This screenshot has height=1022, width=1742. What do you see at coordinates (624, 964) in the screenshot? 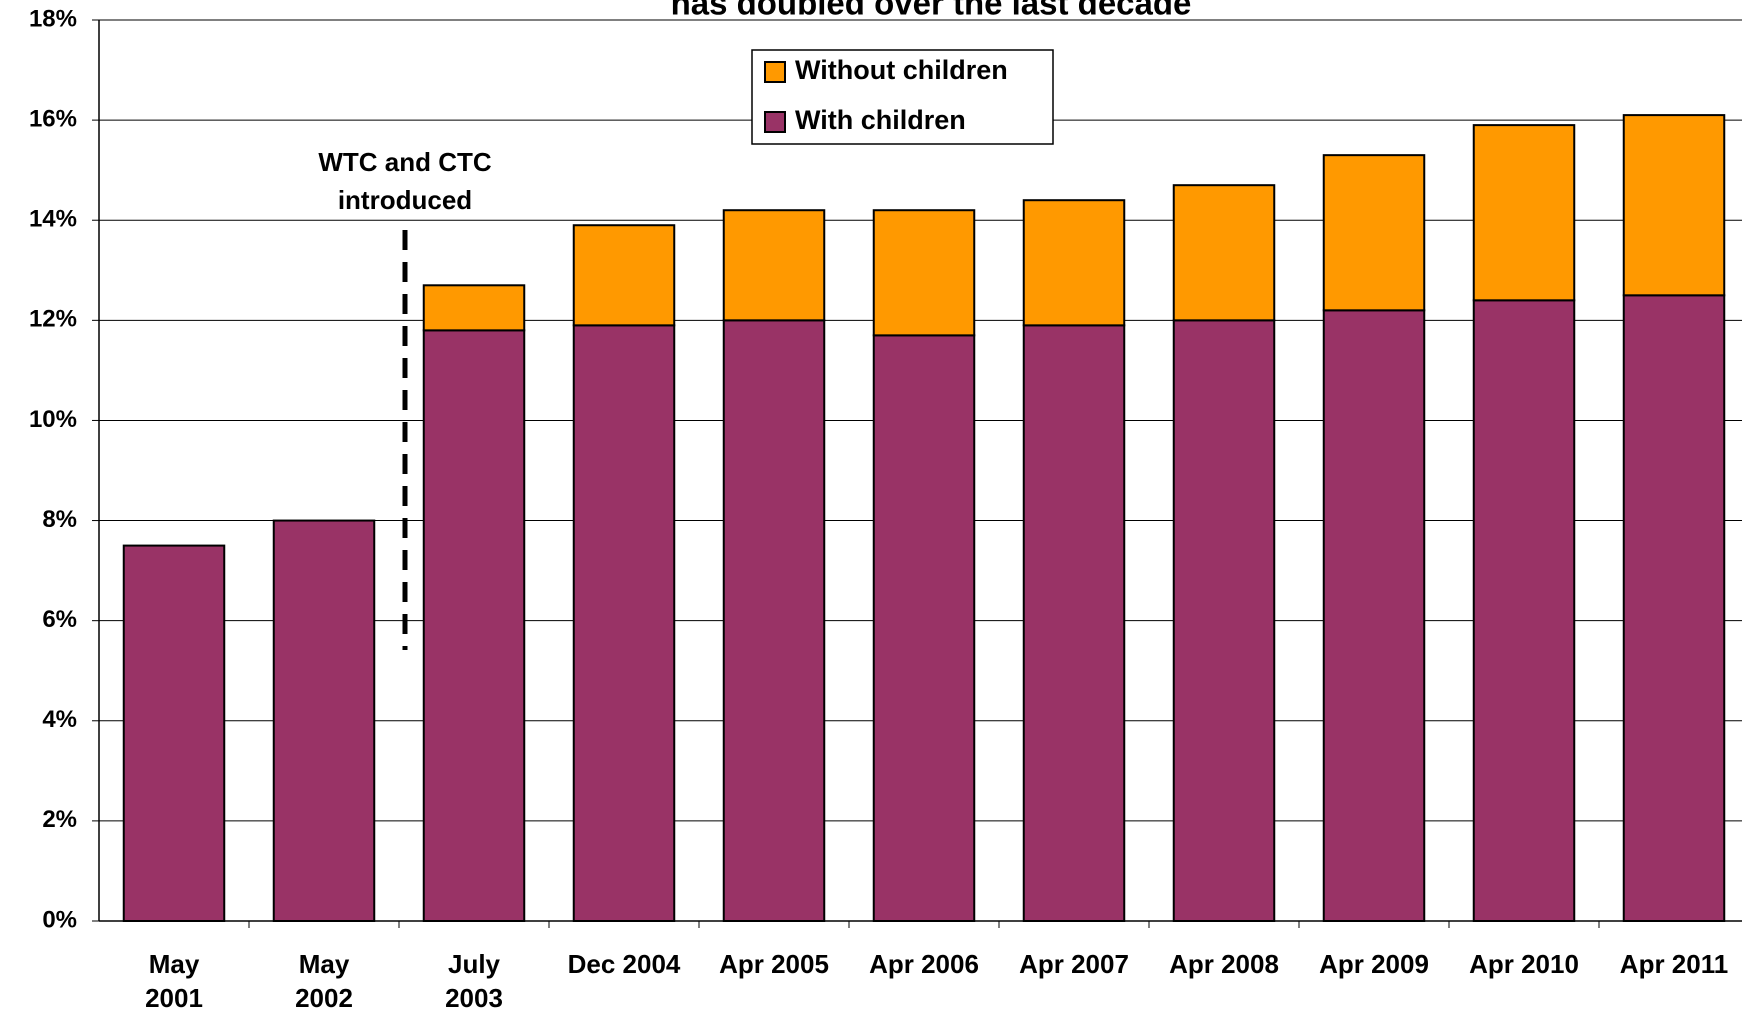
I see `x-tick-label: Dec 2004` at bounding box center [624, 964].